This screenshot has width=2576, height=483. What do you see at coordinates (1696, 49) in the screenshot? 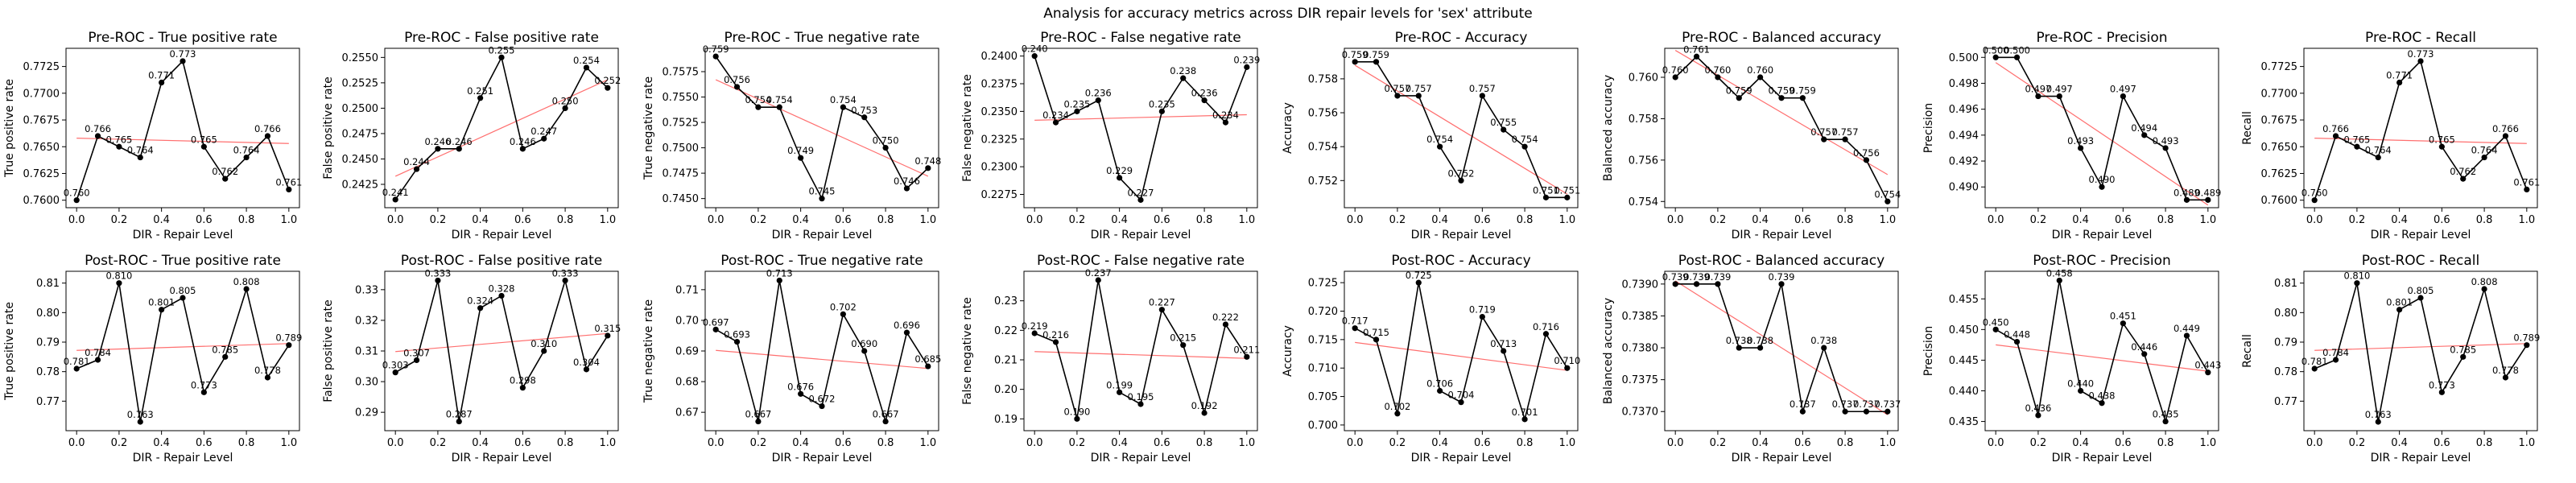
I see `data-label: 0.761` at bounding box center [1696, 49].